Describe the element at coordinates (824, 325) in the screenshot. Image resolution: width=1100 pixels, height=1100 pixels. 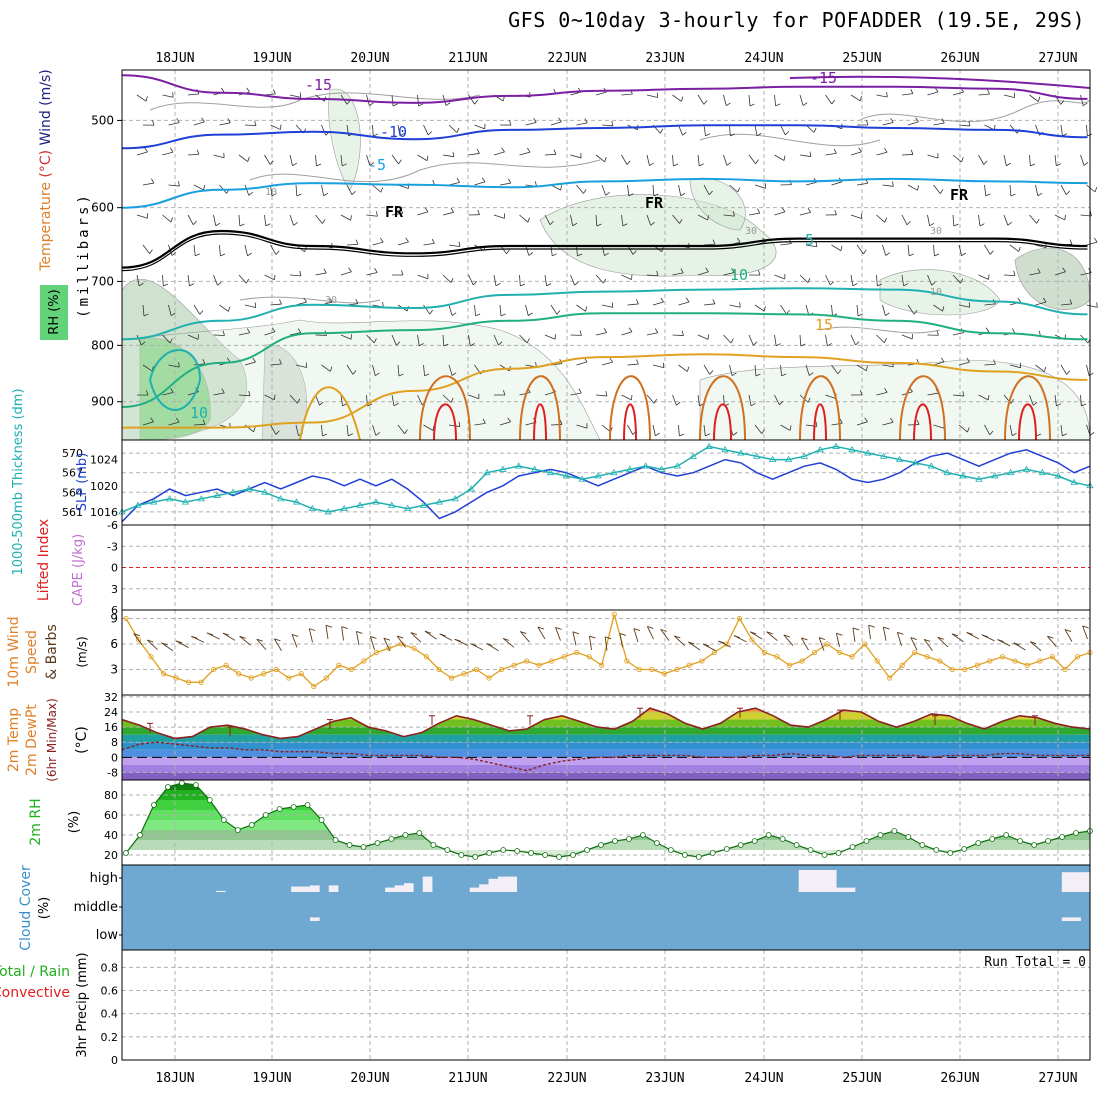
I see `contour-label: 15` at that location.